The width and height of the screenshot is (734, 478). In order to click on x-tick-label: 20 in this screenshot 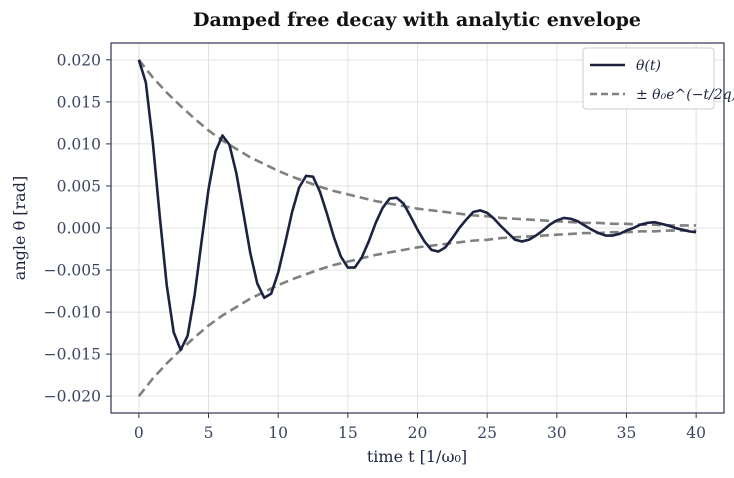, I will do `click(418, 433)`.